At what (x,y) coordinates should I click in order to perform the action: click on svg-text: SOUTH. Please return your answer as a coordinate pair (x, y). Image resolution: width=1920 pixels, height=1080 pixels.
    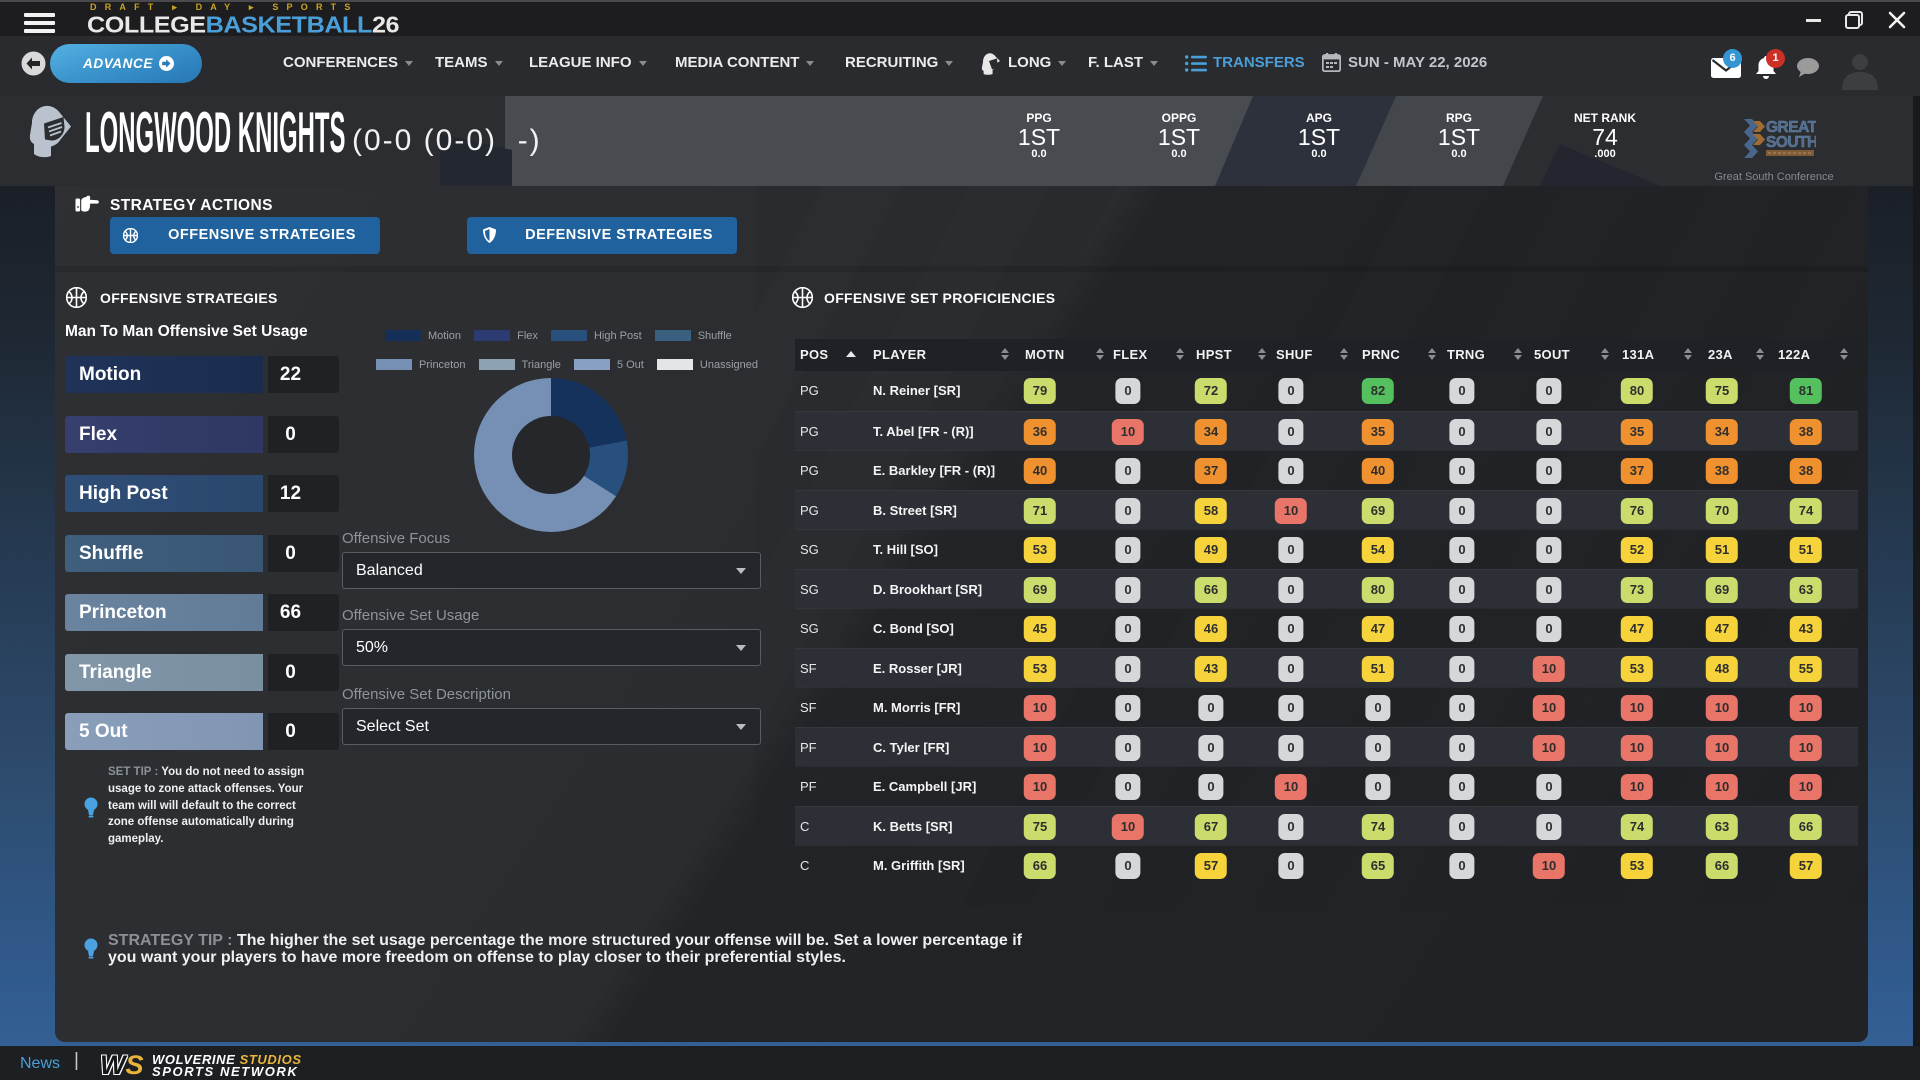
    Looking at the image, I should click on (1791, 142).